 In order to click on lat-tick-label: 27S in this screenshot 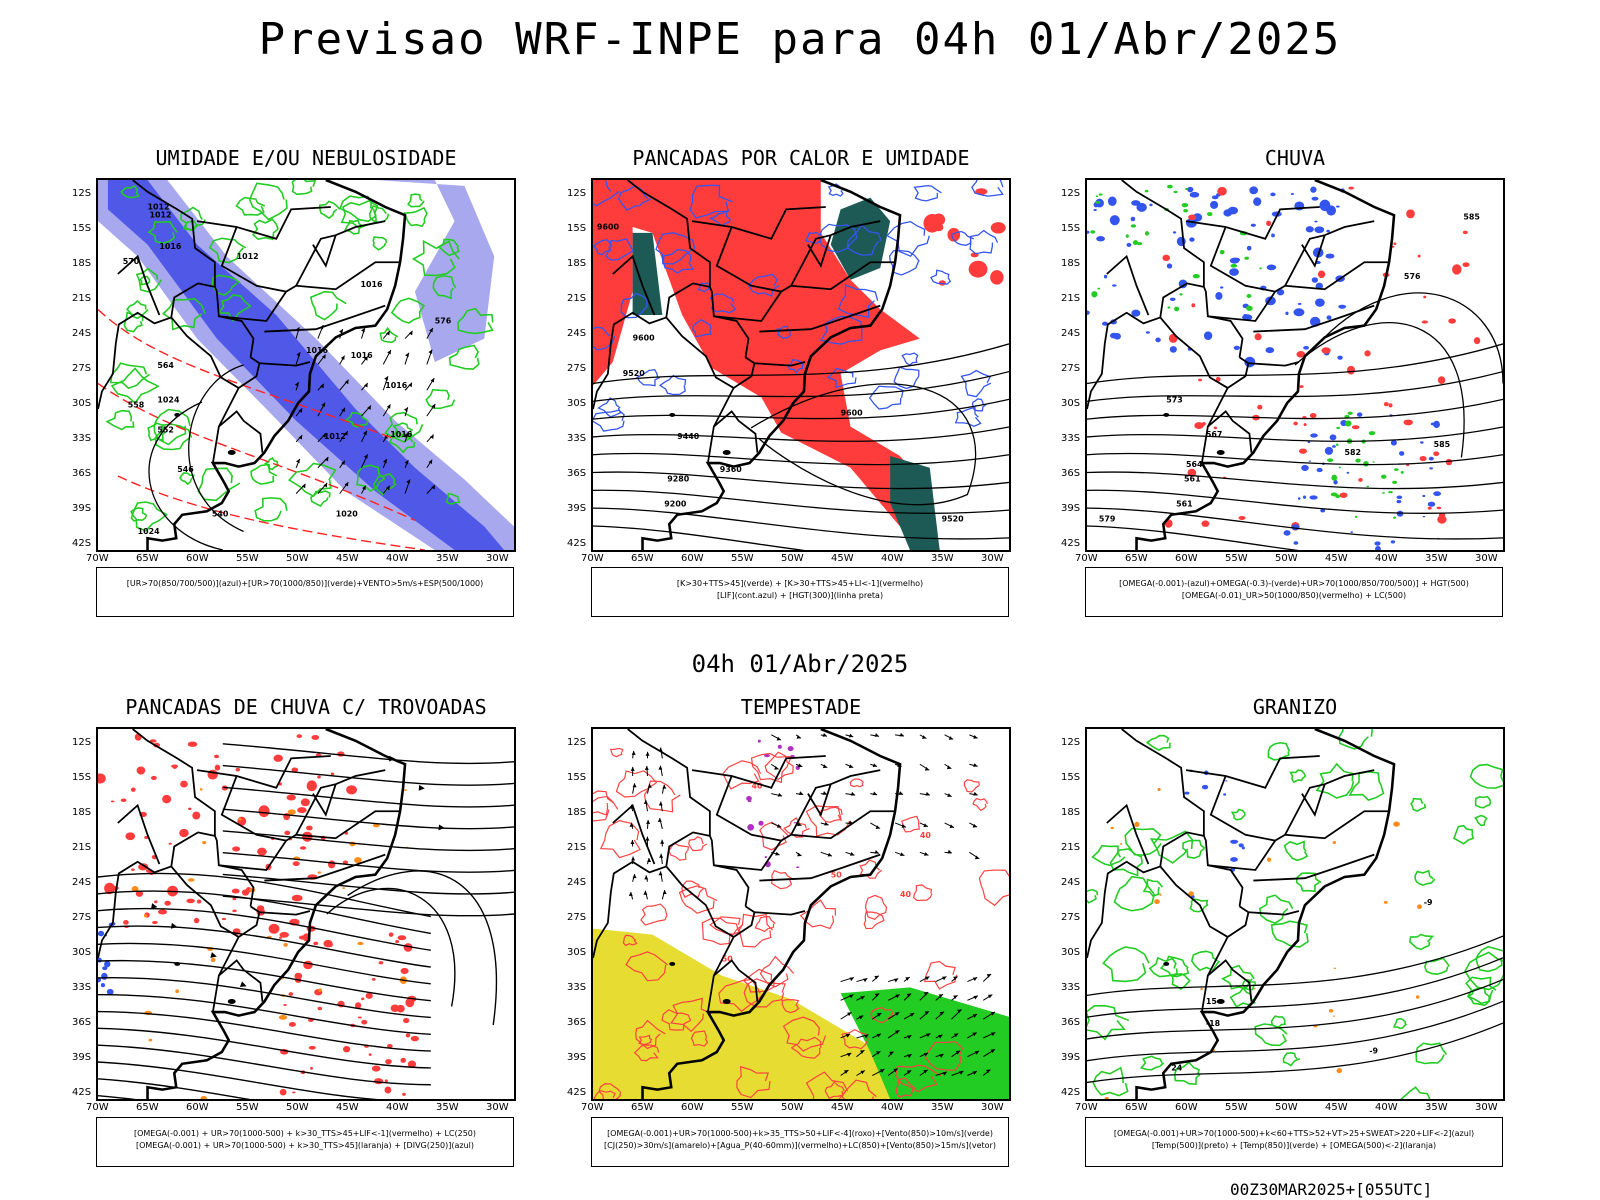, I will do `click(82, 917)`.